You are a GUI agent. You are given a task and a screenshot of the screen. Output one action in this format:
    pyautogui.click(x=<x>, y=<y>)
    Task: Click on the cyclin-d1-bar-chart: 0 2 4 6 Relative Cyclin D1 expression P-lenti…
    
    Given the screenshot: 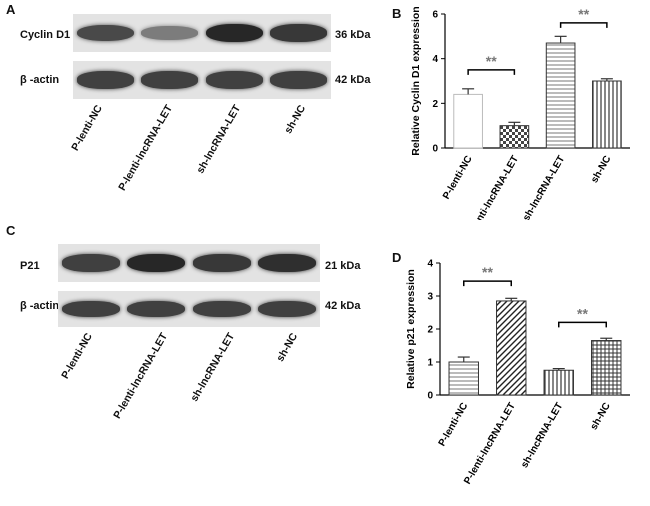 What is the action you would take?
    pyautogui.click(x=520, y=113)
    